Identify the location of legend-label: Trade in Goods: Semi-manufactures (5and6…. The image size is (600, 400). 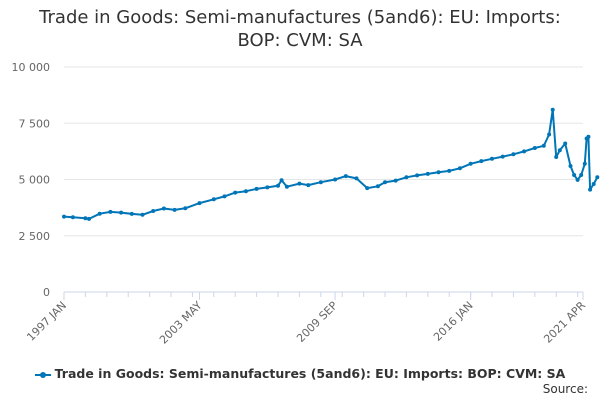
(310, 373).